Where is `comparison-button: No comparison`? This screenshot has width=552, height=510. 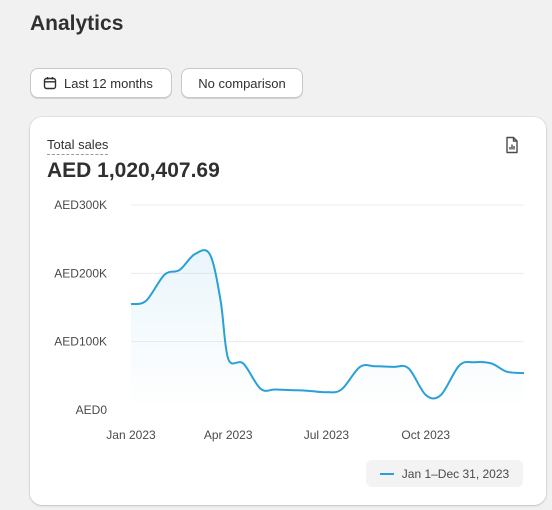 comparison-button: No comparison is located at coordinates (242, 83).